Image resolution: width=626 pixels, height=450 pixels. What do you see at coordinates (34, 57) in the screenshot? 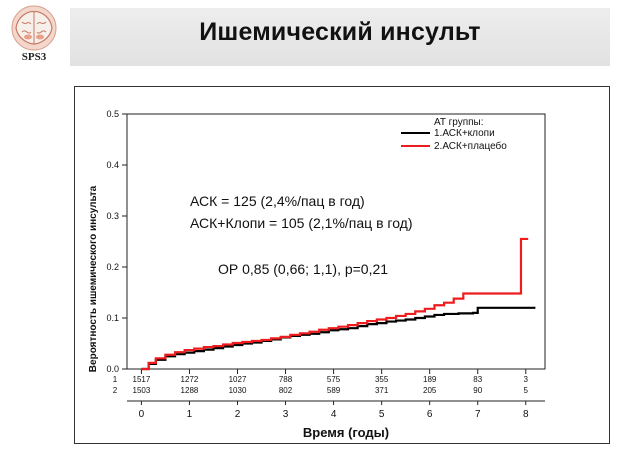
I see `logo-label: SPS3` at bounding box center [34, 57].